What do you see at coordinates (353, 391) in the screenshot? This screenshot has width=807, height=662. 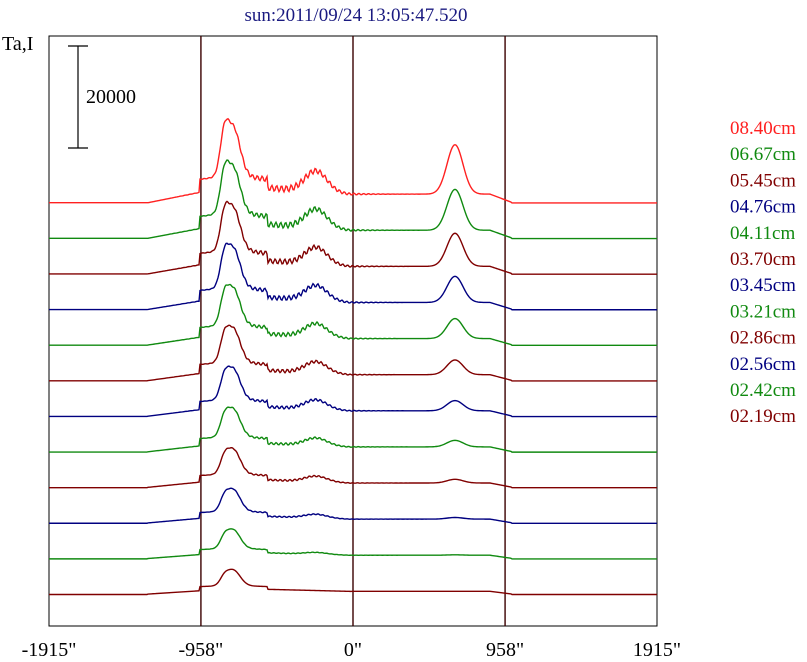 I see `series-line-03.45cm` at bounding box center [353, 391].